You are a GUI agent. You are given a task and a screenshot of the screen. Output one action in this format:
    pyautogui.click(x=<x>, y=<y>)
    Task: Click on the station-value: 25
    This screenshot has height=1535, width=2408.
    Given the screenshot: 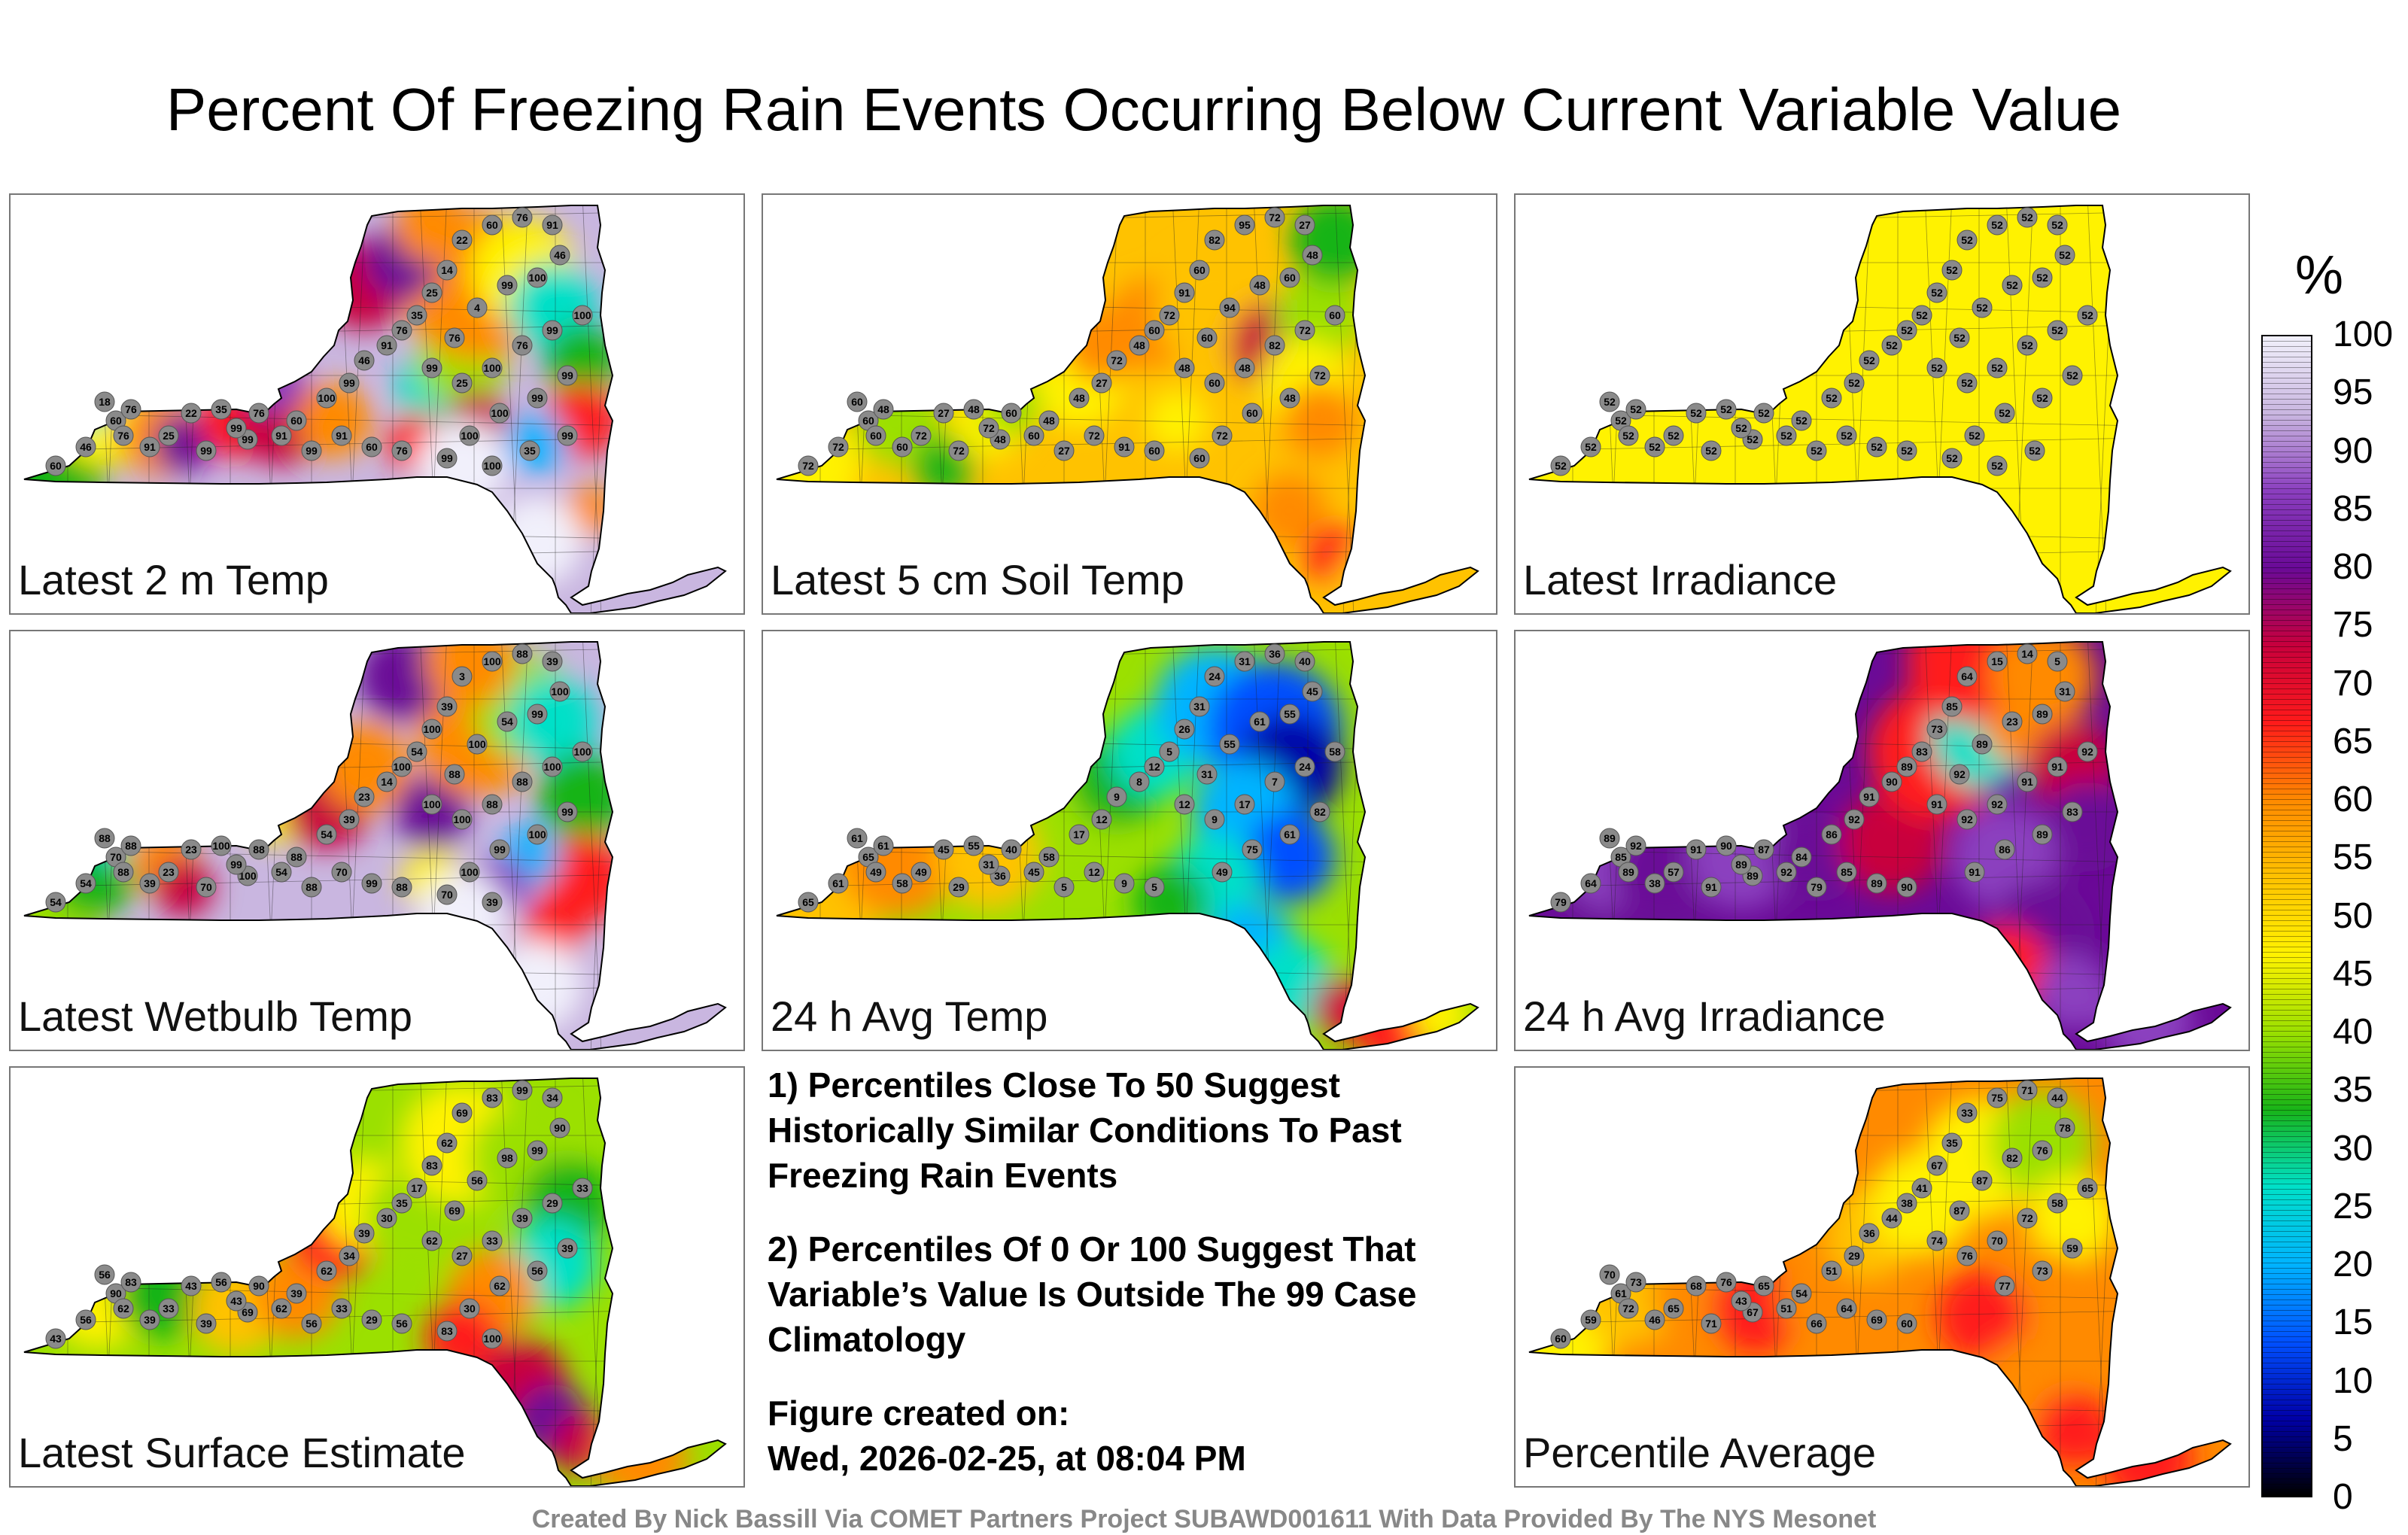 What is the action you would take?
    pyautogui.click(x=432, y=293)
    